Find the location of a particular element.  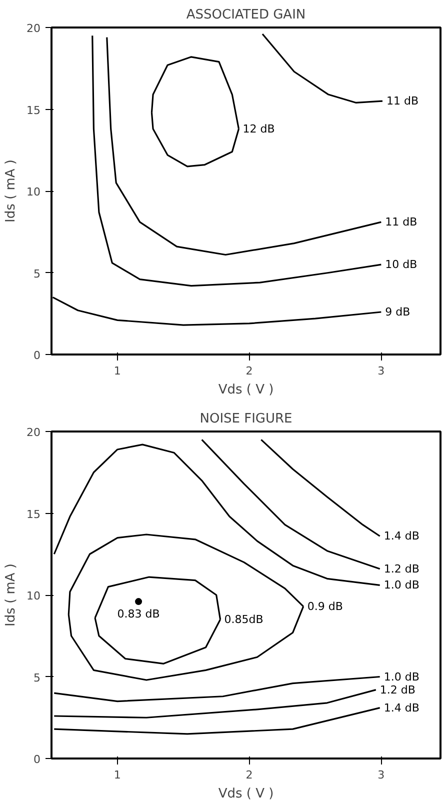

chart-title: NOISE FIGURE is located at coordinates (246, 419).